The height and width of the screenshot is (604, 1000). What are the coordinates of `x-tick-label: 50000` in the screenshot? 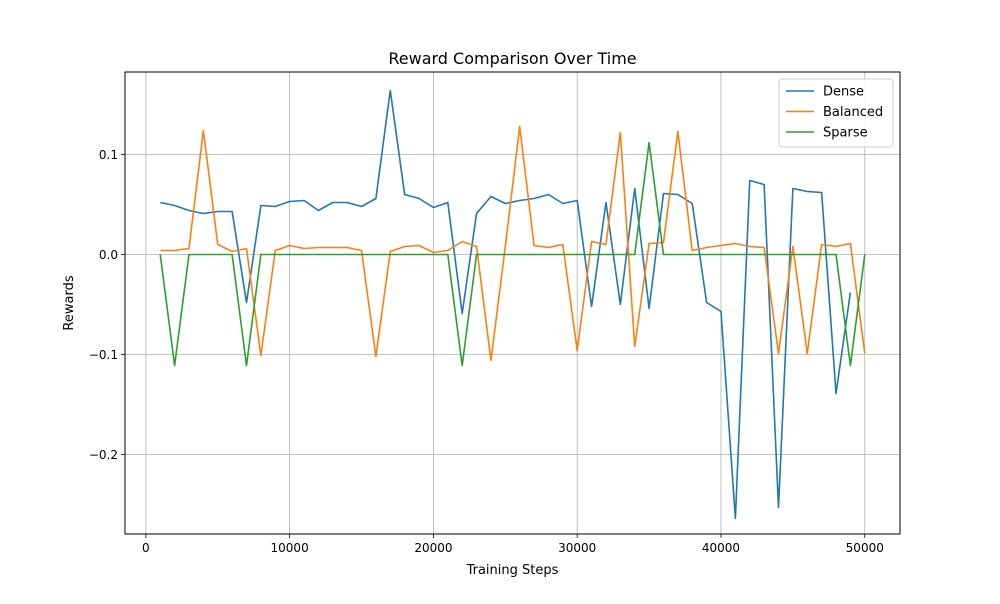 It's located at (865, 548).